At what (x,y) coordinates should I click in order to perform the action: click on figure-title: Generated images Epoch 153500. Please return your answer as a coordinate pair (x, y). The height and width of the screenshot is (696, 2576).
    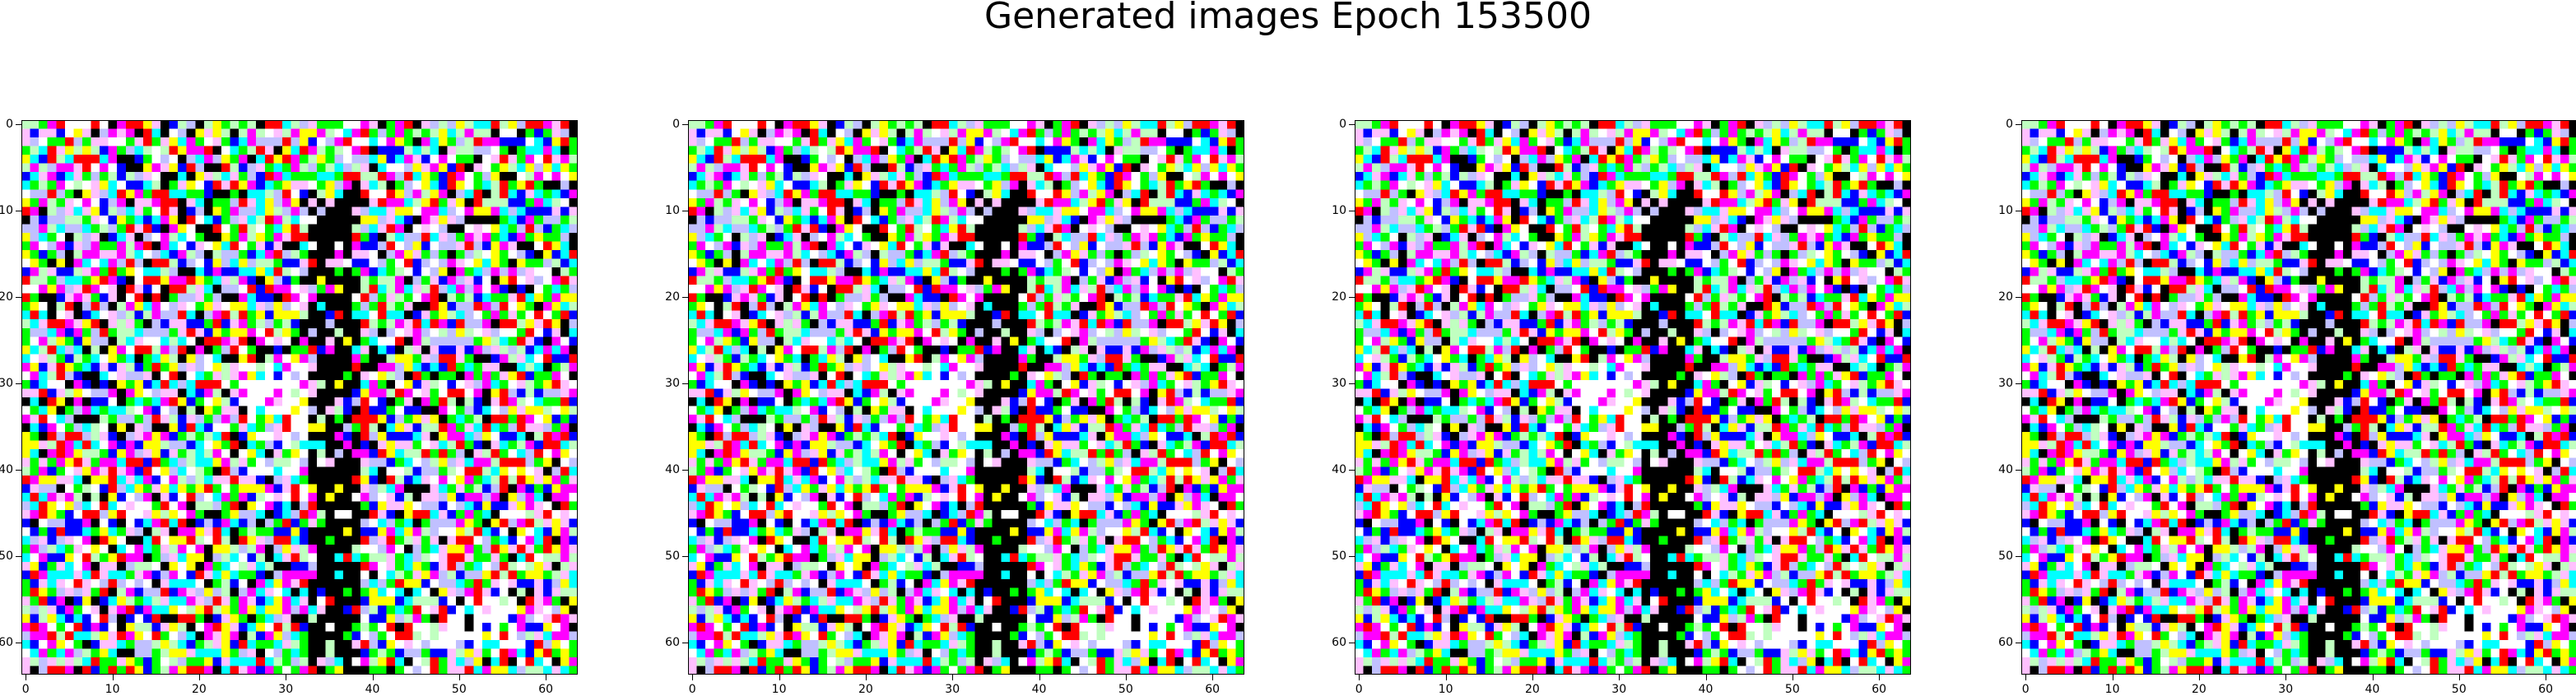
    Looking at the image, I should click on (1288, 18).